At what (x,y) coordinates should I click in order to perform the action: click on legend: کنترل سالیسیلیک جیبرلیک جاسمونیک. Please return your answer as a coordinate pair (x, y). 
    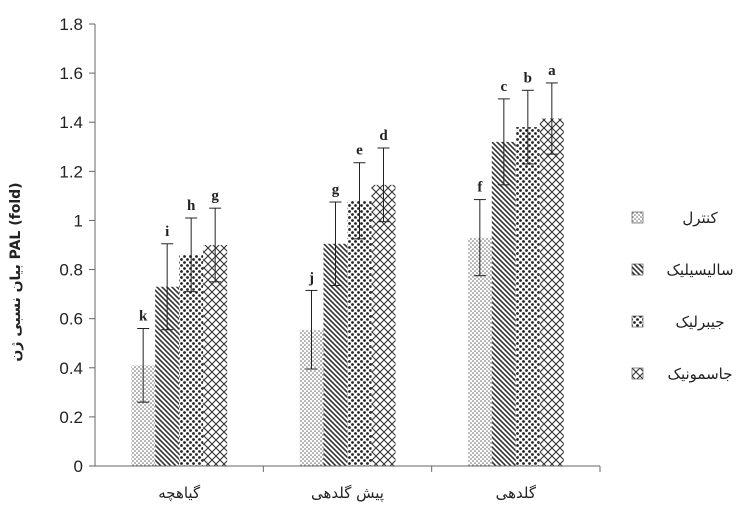
    Looking at the image, I should click on (682, 296).